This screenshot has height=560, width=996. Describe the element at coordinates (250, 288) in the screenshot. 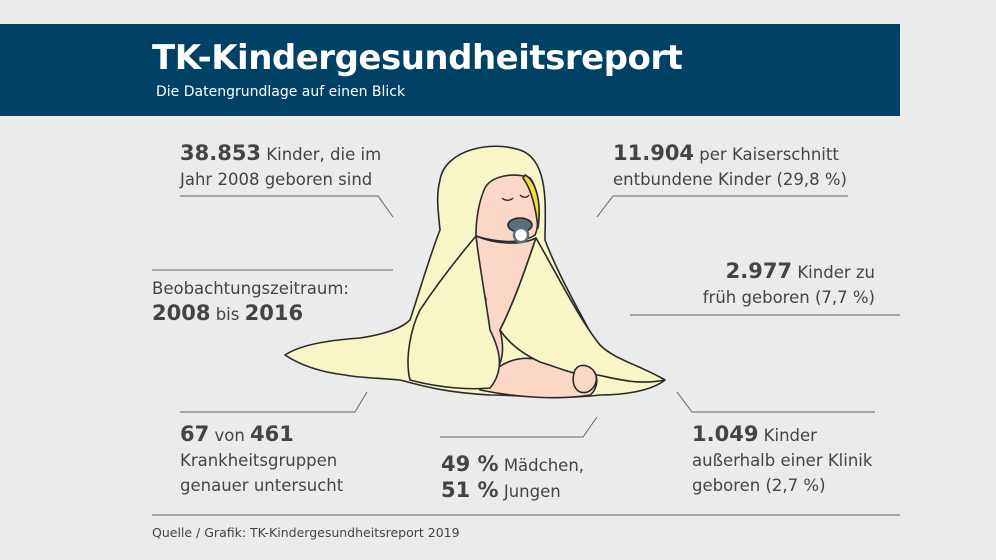

I see `period-label: Beobachtungszeitraum:` at that location.